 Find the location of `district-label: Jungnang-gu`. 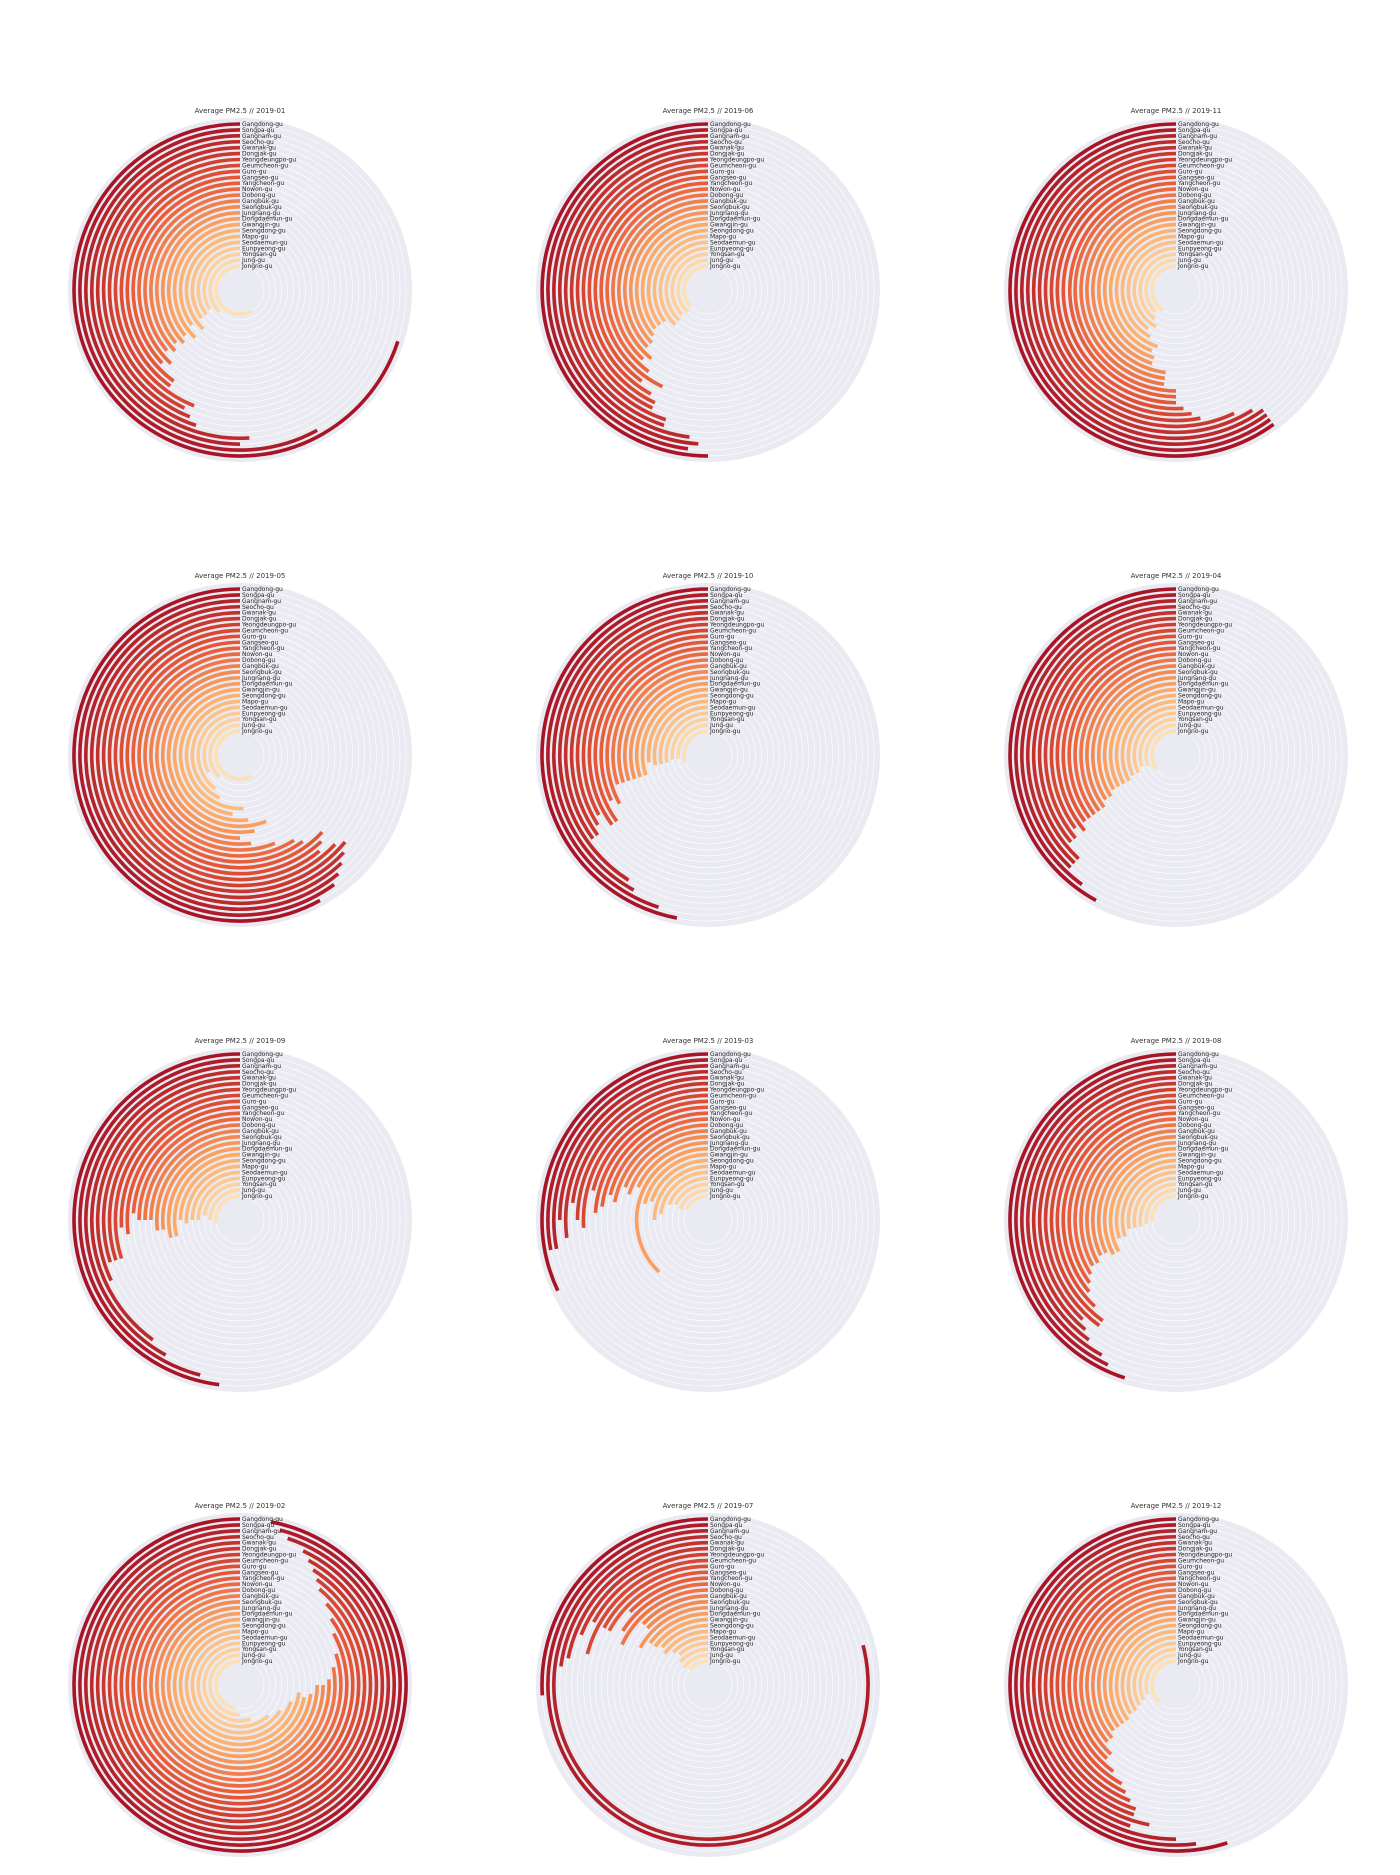

district-label: Jungnang-gu is located at coordinates (728, 1608).